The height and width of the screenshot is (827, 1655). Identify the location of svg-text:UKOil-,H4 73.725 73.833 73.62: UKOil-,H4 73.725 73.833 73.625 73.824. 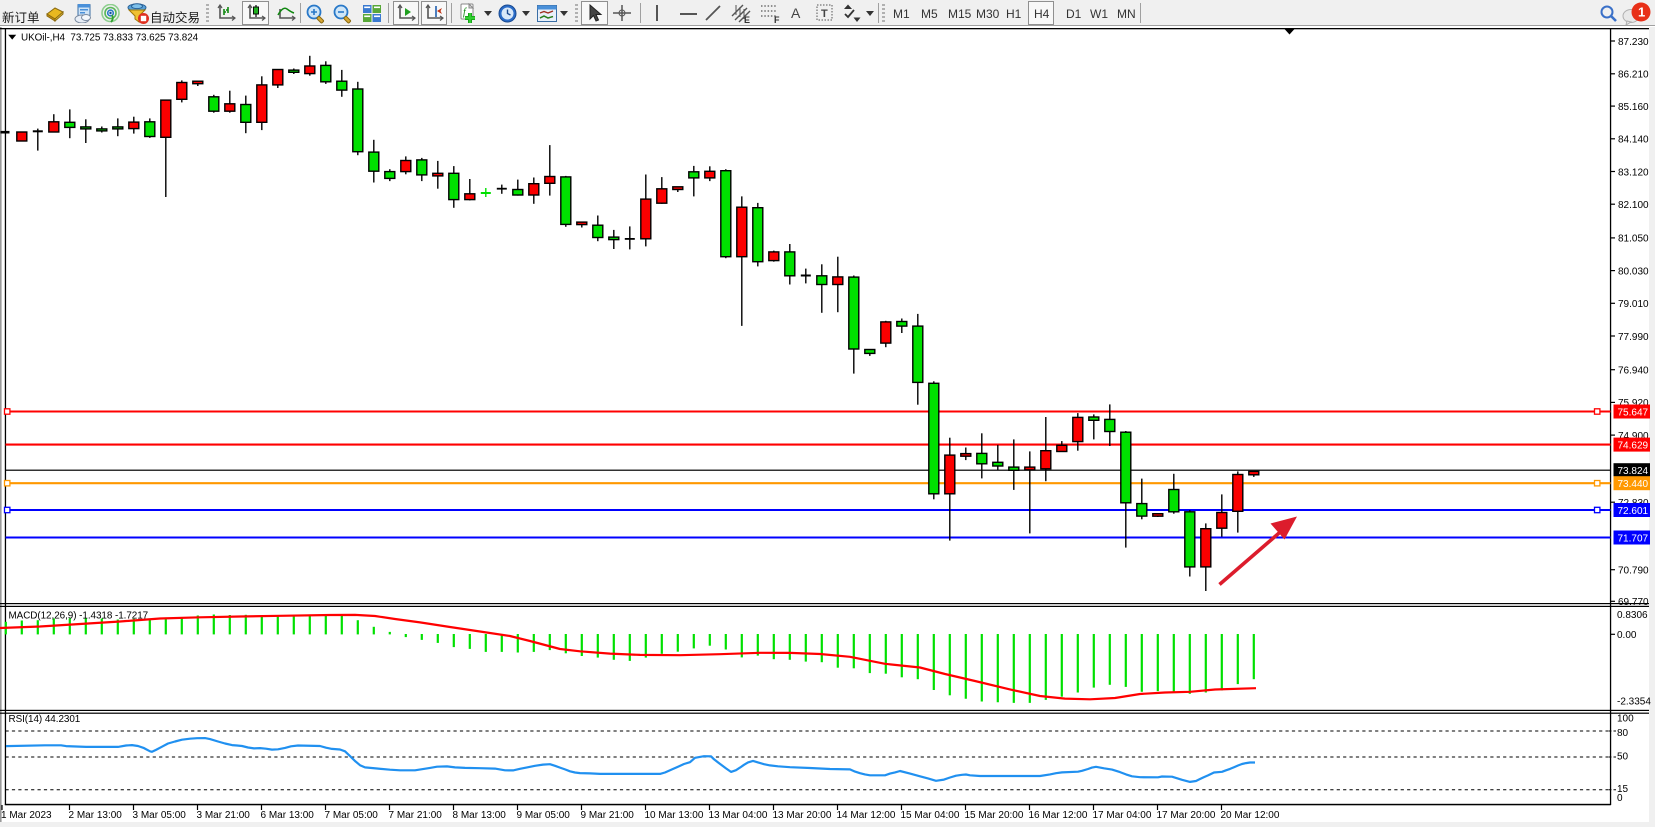
(110, 37).